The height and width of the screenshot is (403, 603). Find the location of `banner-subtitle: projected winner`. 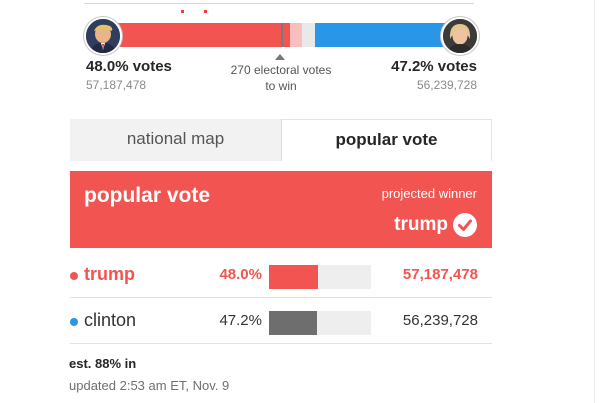

banner-subtitle: projected winner is located at coordinates (429, 193).